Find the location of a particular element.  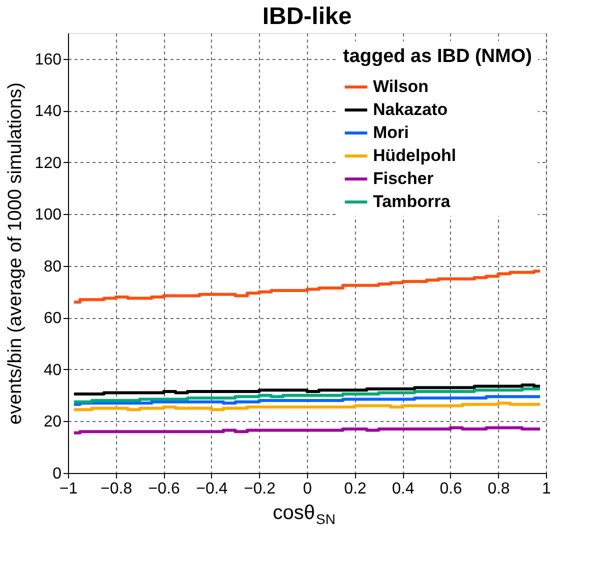

y-tick-label: 60 is located at coordinates (53, 319).